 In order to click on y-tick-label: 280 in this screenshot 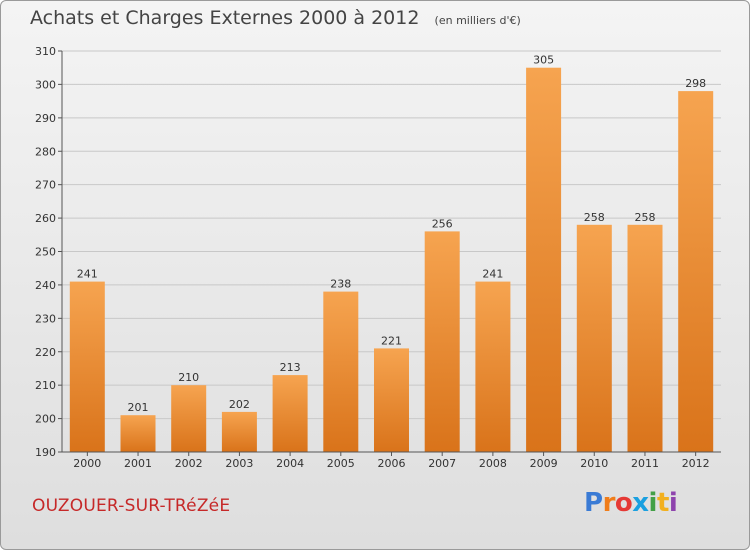, I will do `click(45, 151)`.